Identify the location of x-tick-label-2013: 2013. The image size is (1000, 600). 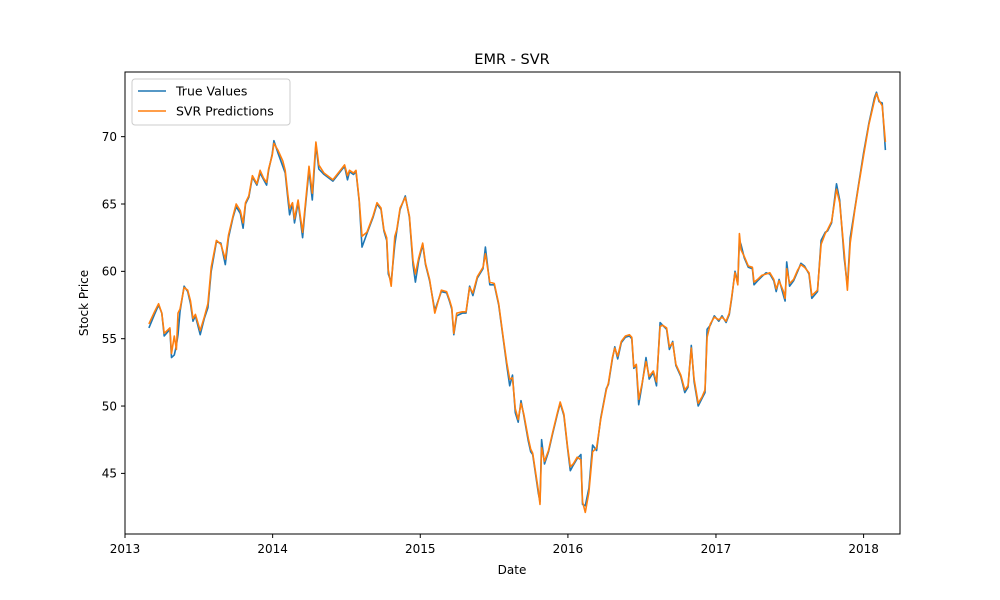
(125, 549).